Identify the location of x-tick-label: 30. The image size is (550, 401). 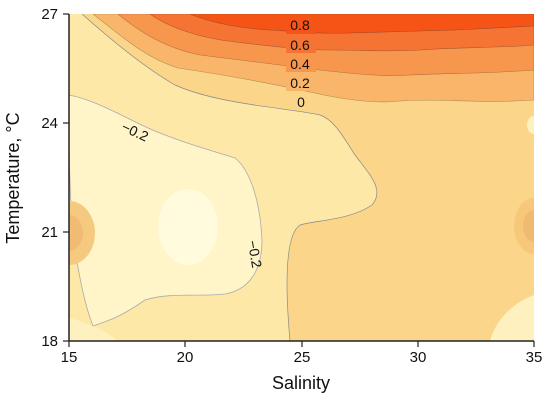
(418, 357).